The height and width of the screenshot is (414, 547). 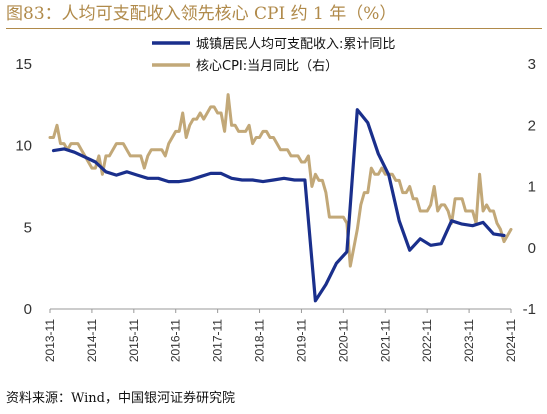 I want to click on y-left-tick-label: 5, so click(x=28, y=227).